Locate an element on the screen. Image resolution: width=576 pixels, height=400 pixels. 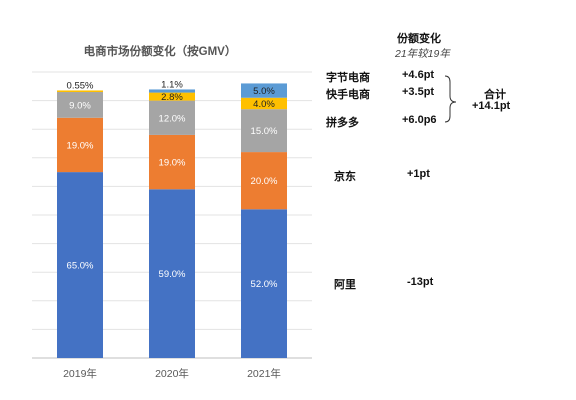
data-label: 59.0% is located at coordinates (172, 274).